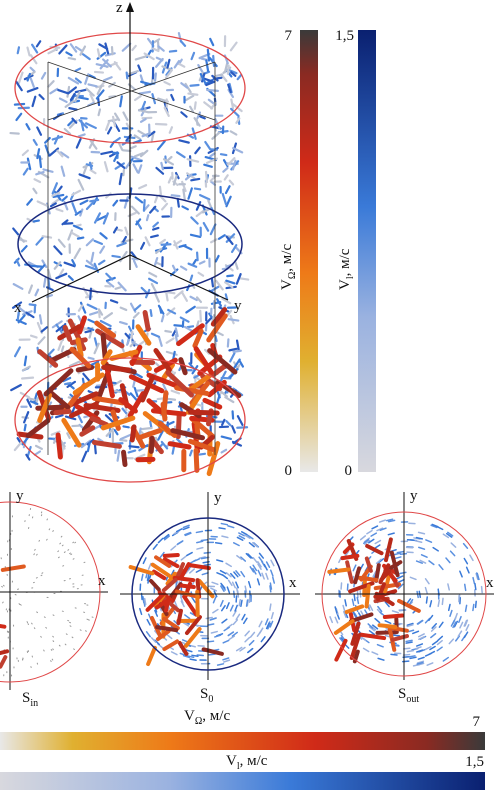 This screenshot has width=499, height=790. I want to click on colorbar, so click(242, 741).